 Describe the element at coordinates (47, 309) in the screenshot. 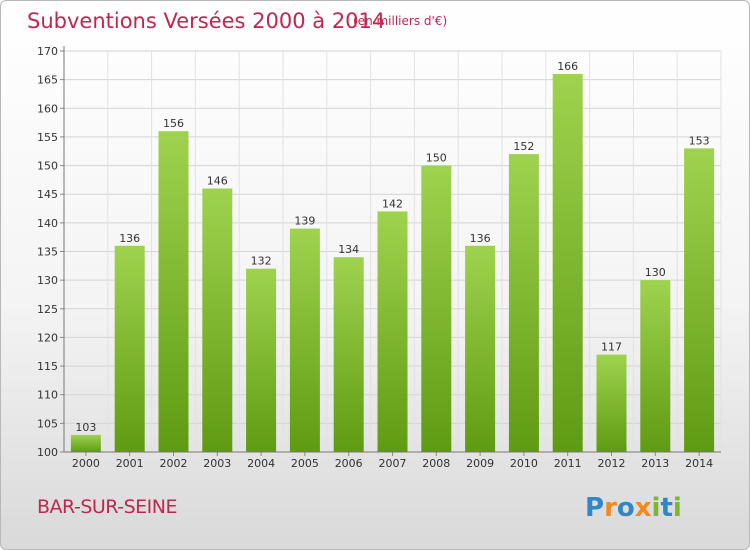

I see `y-tick-label: 125` at that location.